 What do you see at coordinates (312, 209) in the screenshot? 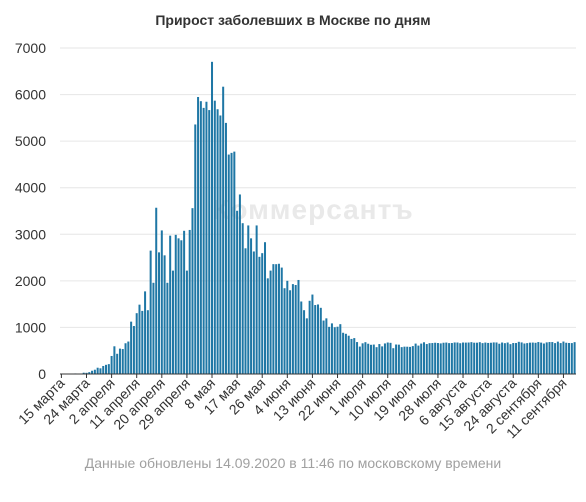
I see `watermark: Коммерсантъ` at bounding box center [312, 209].